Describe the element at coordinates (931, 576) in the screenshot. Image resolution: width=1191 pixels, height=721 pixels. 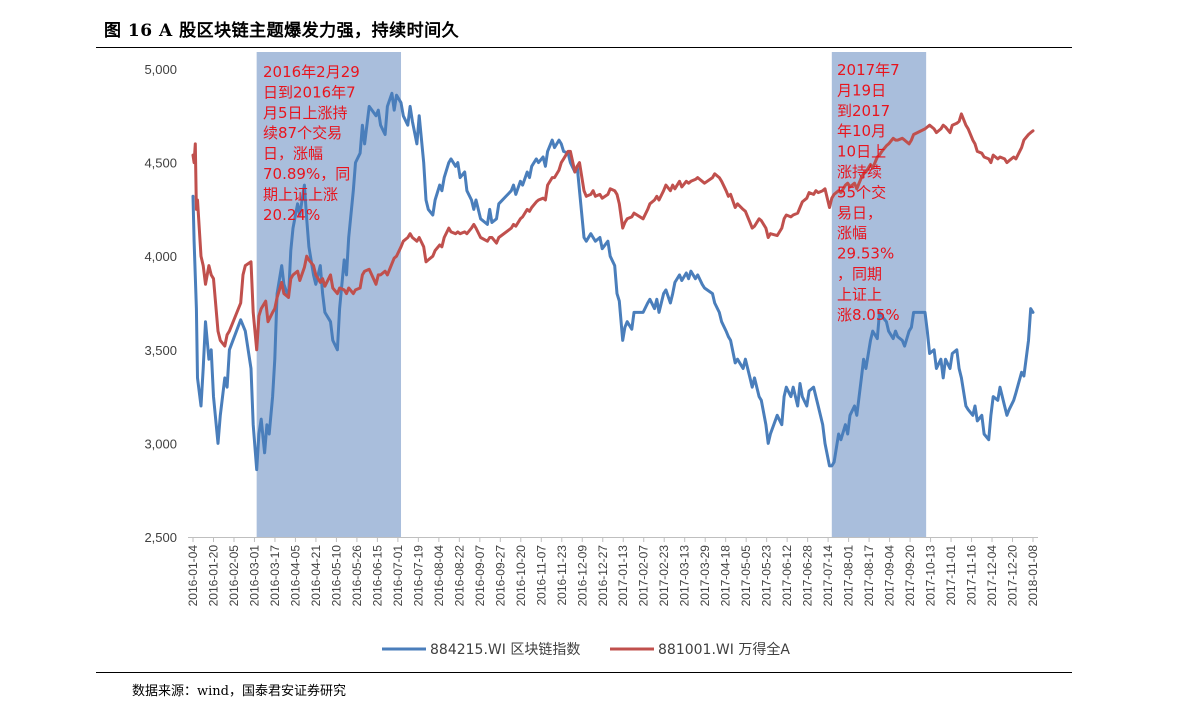
I see `x-tick-label: 2017-10-13` at that location.